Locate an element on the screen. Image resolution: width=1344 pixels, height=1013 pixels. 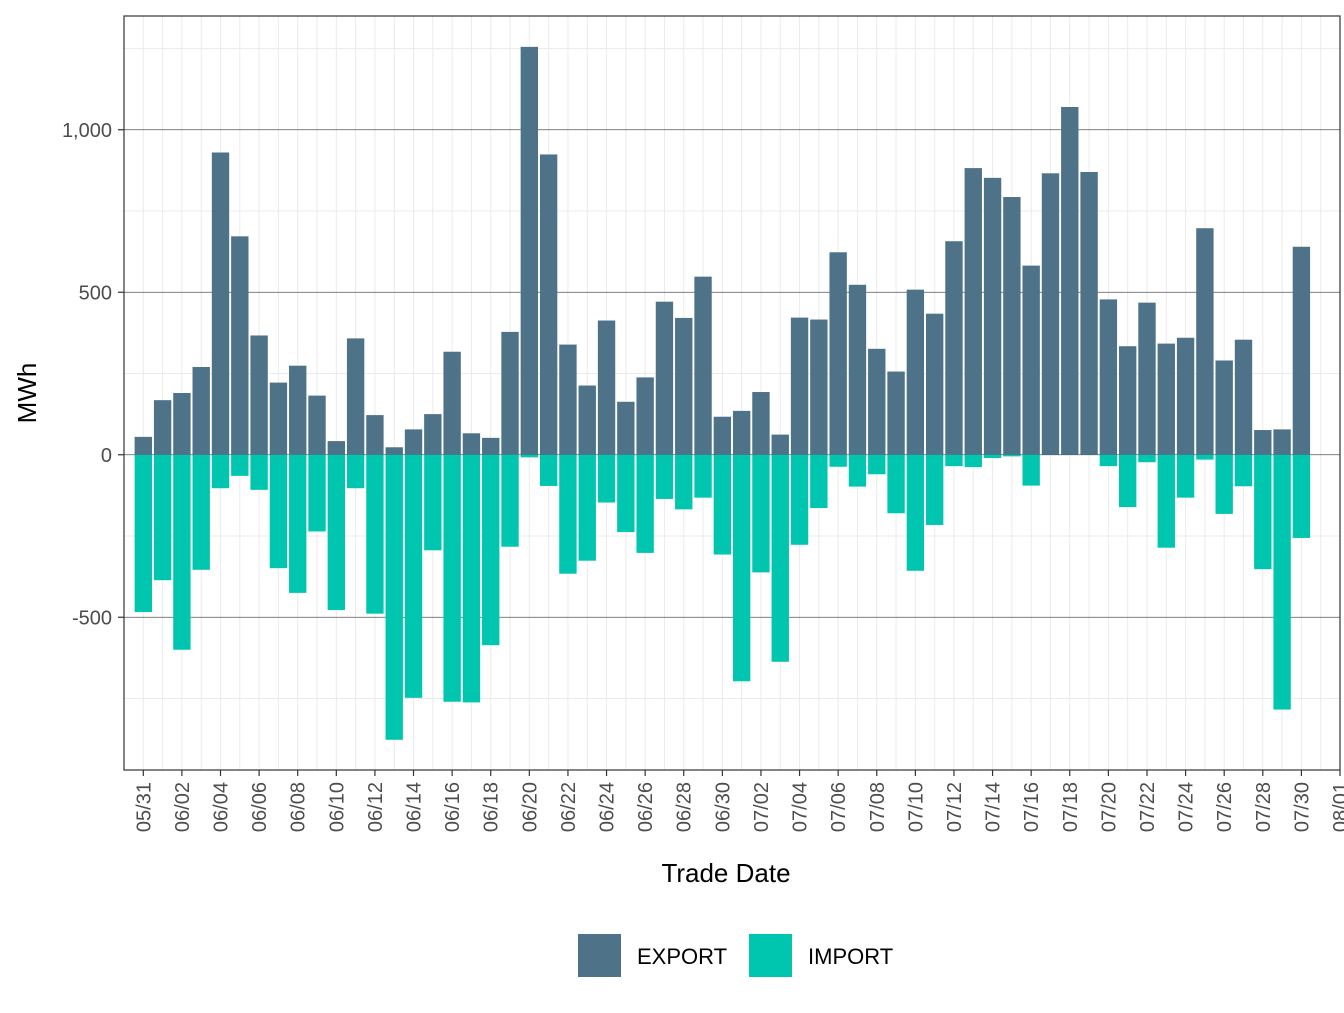
legend-key-import is located at coordinates (770, 955).